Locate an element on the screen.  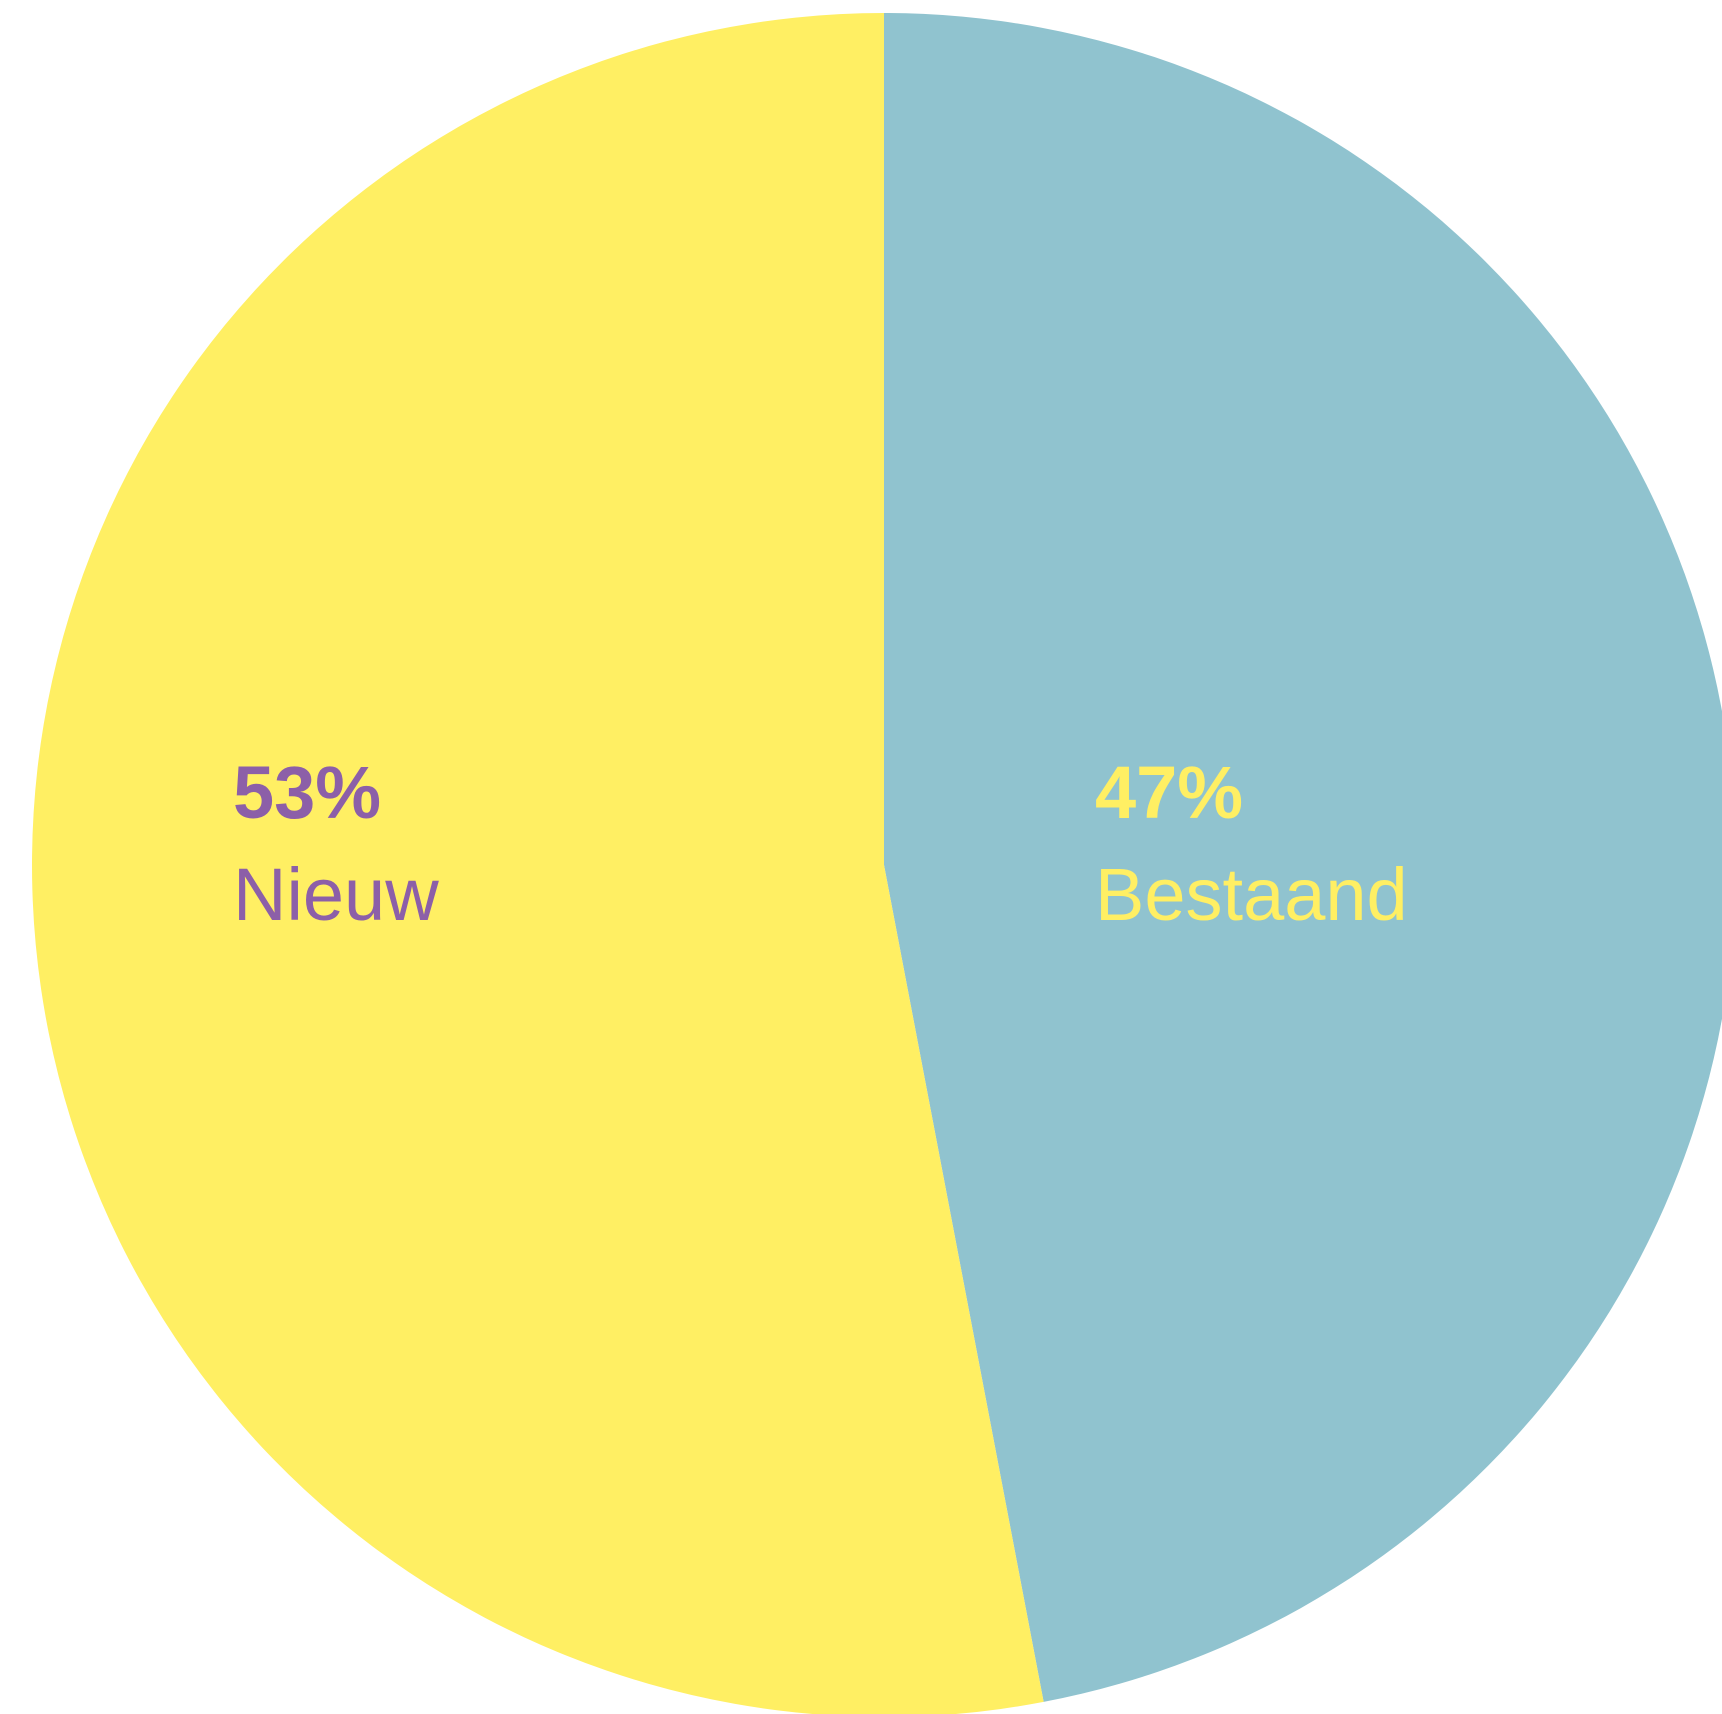
slice-category-label-nieuw: Nieuw is located at coordinates (336, 894).